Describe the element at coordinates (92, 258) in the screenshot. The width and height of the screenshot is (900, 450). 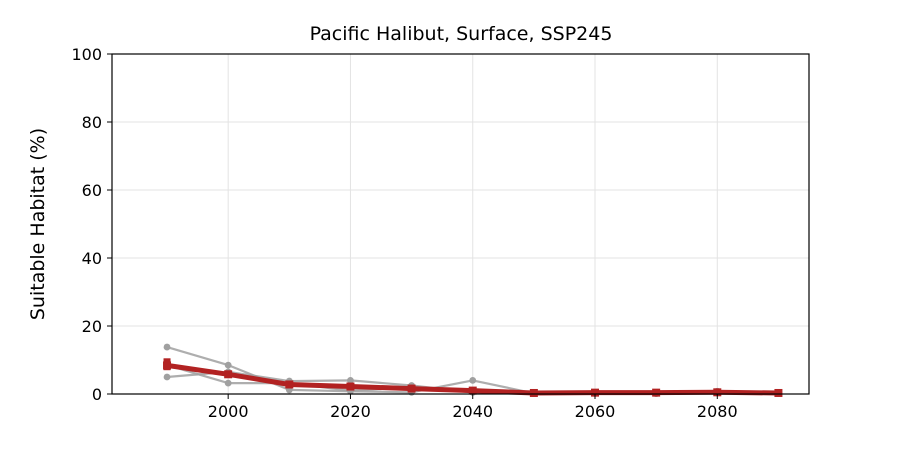
I see `y-tick-label: 40` at that location.